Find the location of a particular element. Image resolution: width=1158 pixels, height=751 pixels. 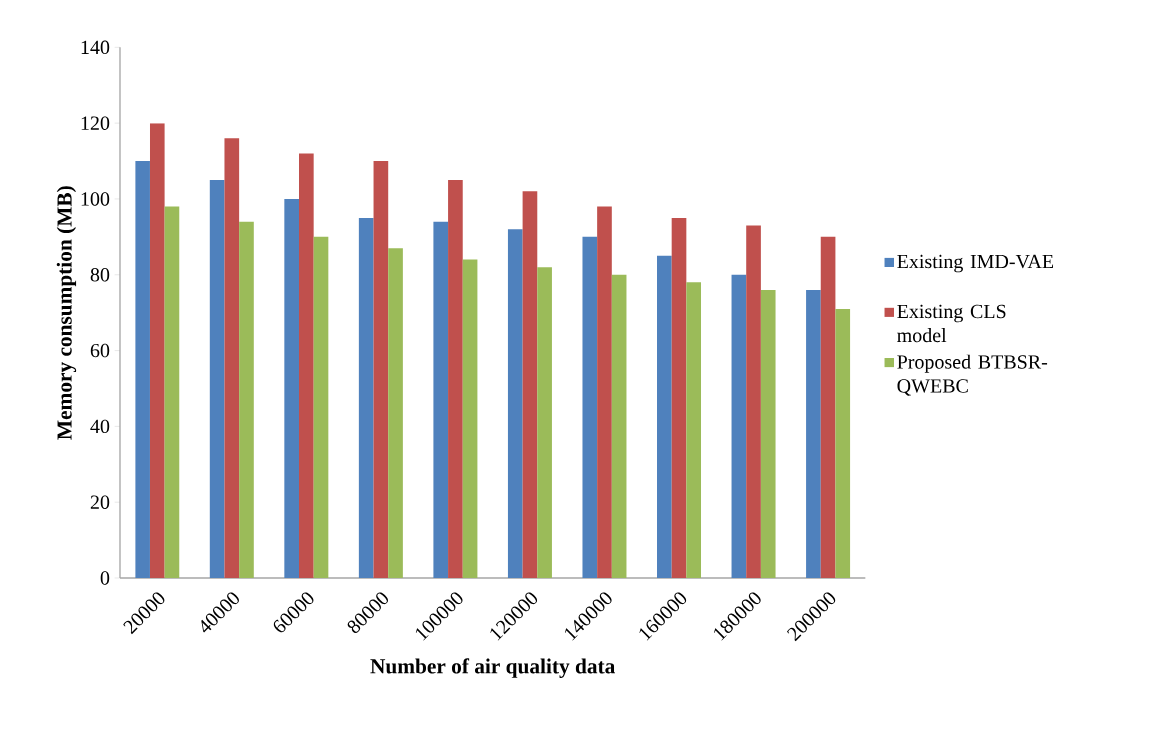

legend-label: Proposed BTBSR-QWEBC is located at coordinates (972, 375).